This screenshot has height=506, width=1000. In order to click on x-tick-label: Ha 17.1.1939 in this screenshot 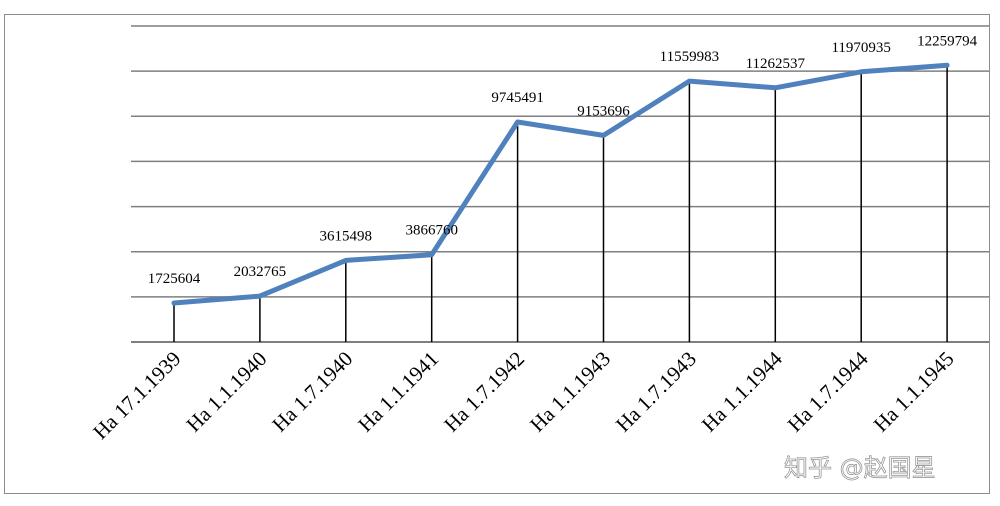, I will do `click(136, 395)`.